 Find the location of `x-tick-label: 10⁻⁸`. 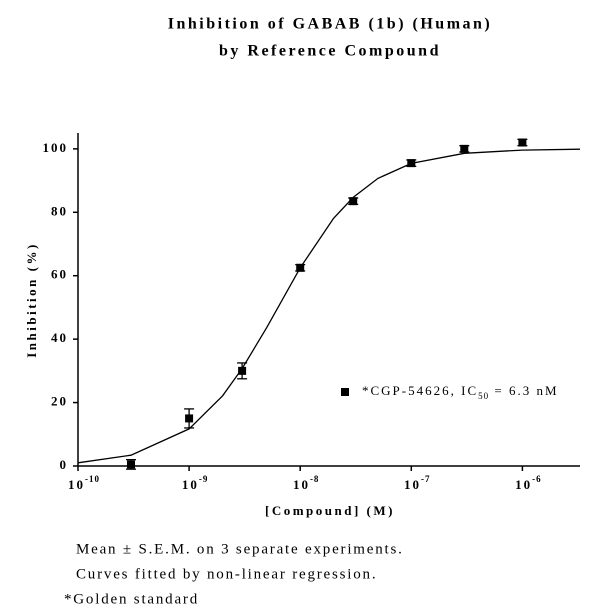

x-tick-label: 10⁻⁸ is located at coordinates (306, 483).